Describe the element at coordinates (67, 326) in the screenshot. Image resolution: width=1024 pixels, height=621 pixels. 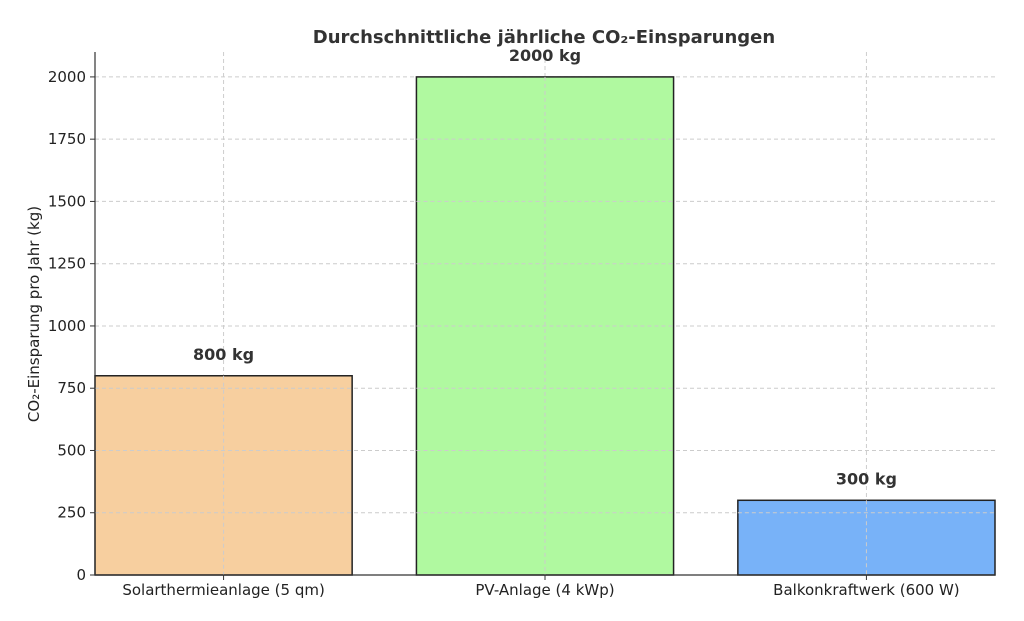
I see `y-tick-label: 1000` at that location.